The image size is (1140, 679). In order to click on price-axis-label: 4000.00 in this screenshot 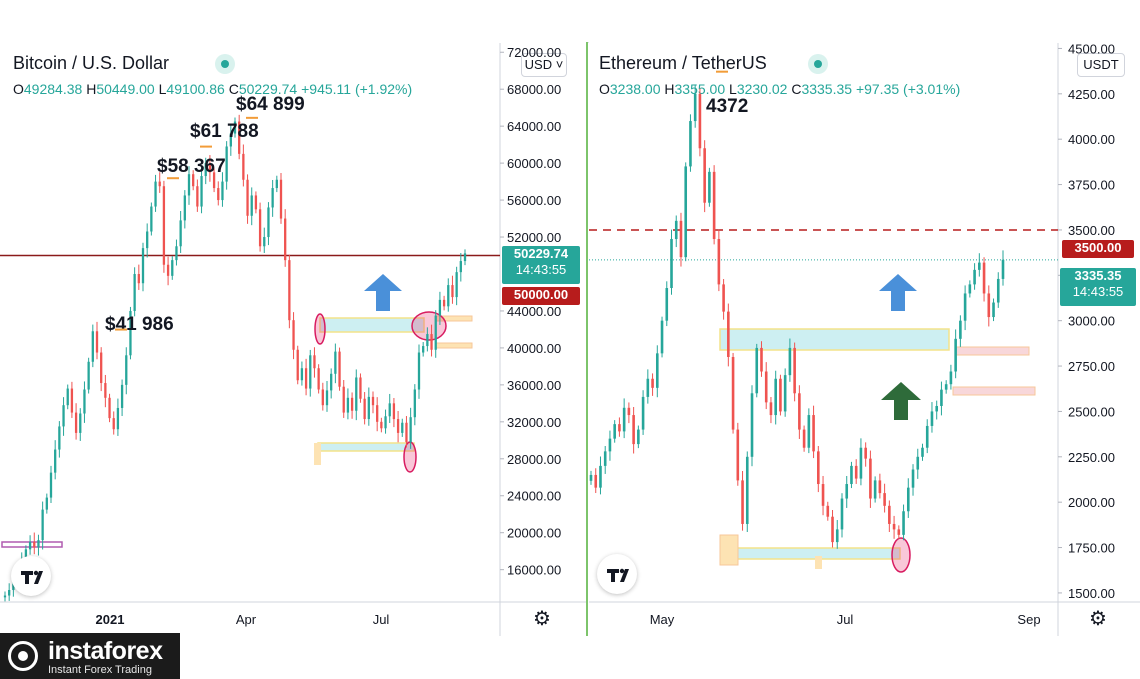, I will do `click(1091, 139)`.